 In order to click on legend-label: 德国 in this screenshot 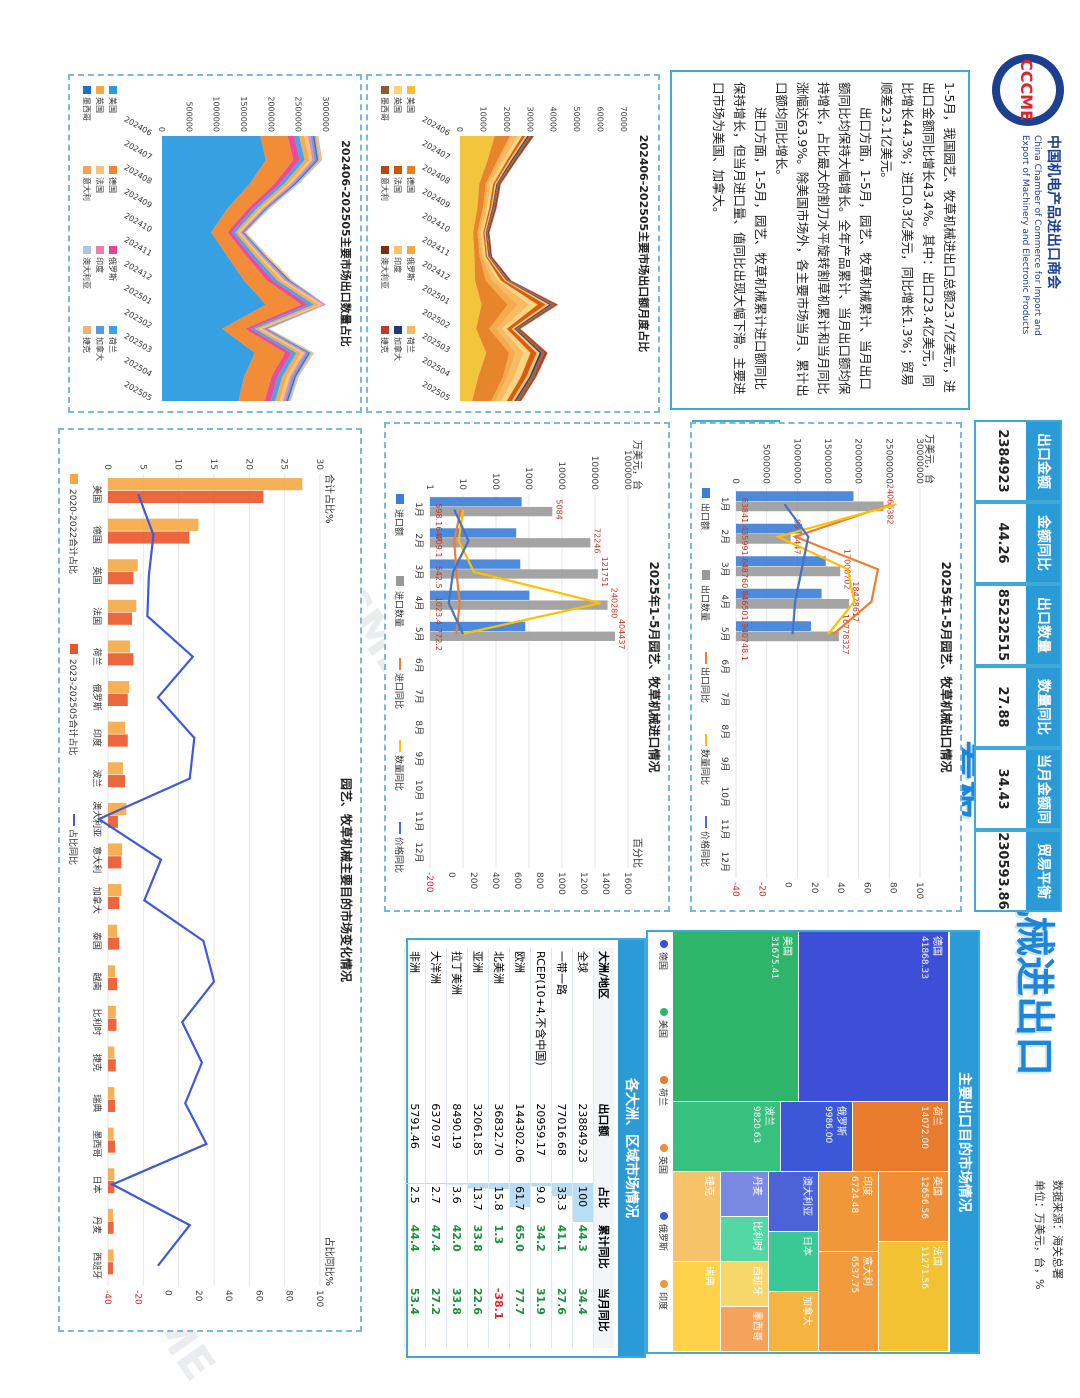, I will do `click(663, 961)`.